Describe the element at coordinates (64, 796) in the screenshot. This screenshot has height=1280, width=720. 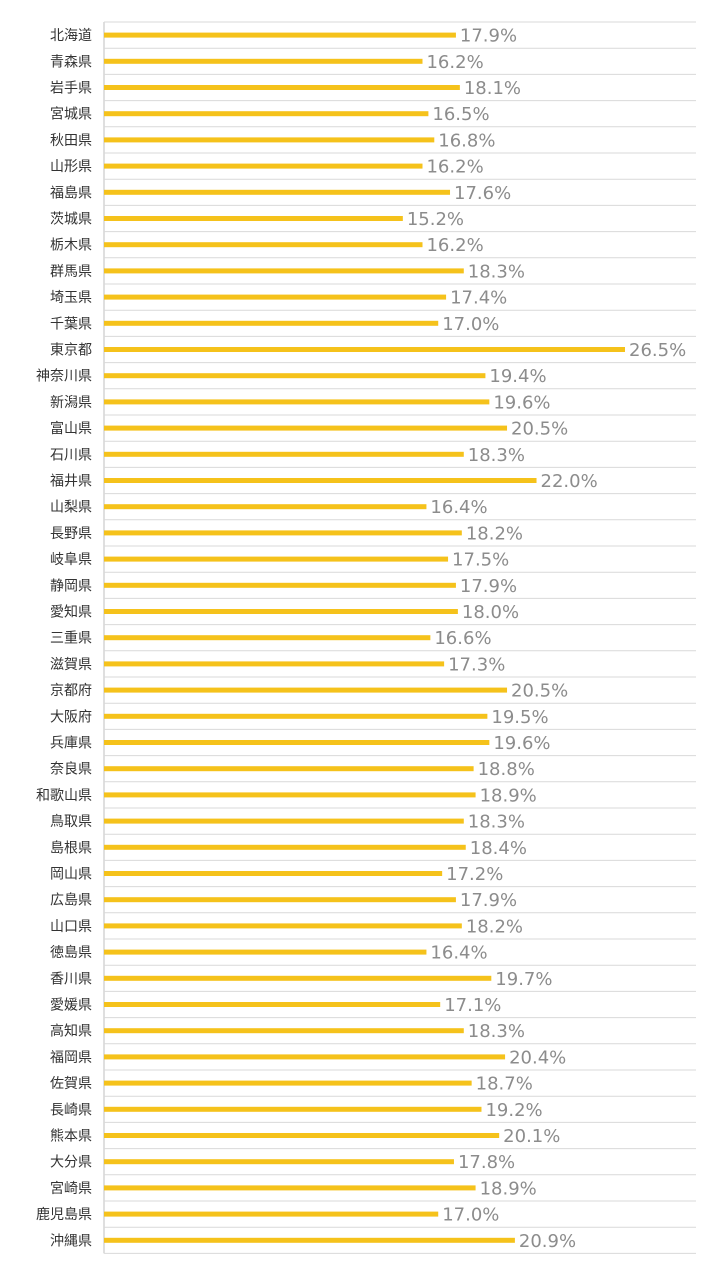
I see `category-label: 和歌山県` at that location.